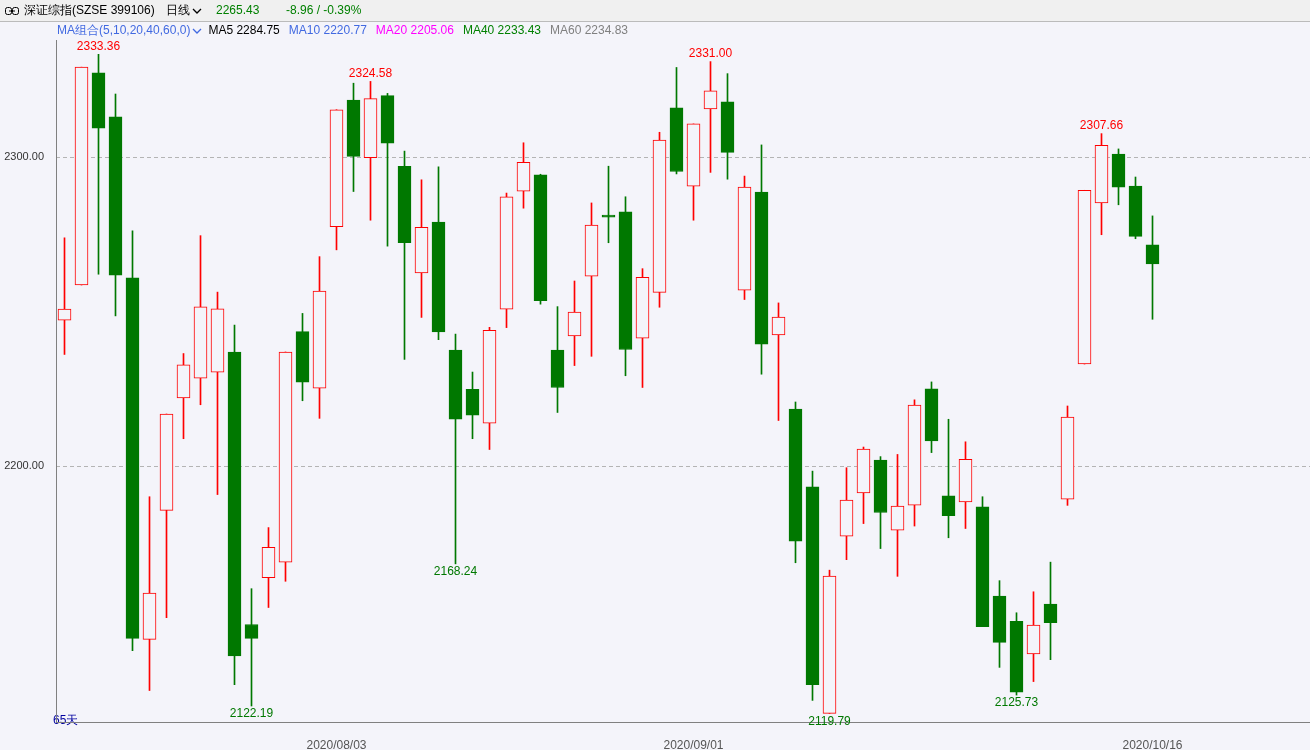  Describe the element at coordinates (24, 156) in the screenshot. I see `y-tick-label: 2300.00` at that location.